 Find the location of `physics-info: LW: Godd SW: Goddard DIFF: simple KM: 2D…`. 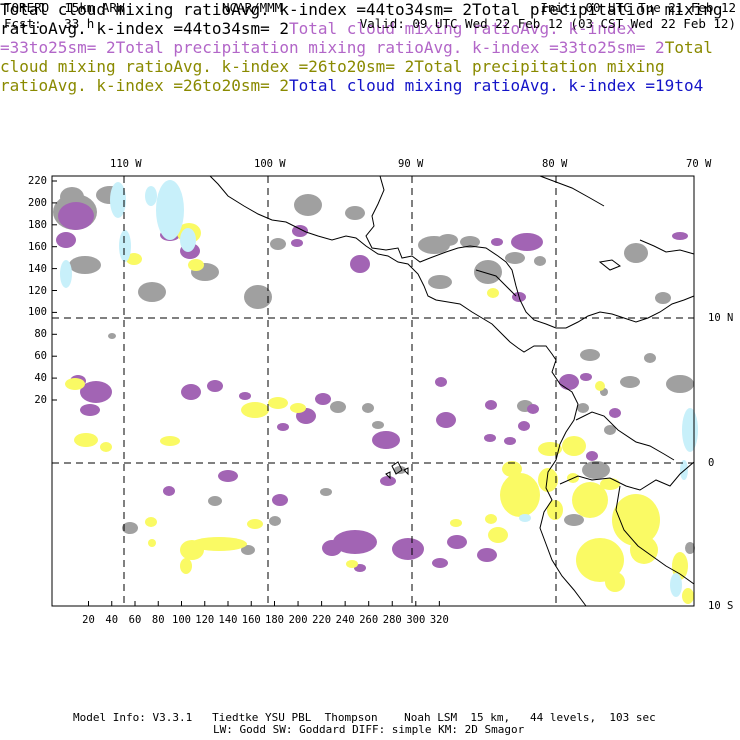

physics-info: LW: Godd SW: Goddard DIFF: simple KM: 2D… is located at coordinates (369, 729).